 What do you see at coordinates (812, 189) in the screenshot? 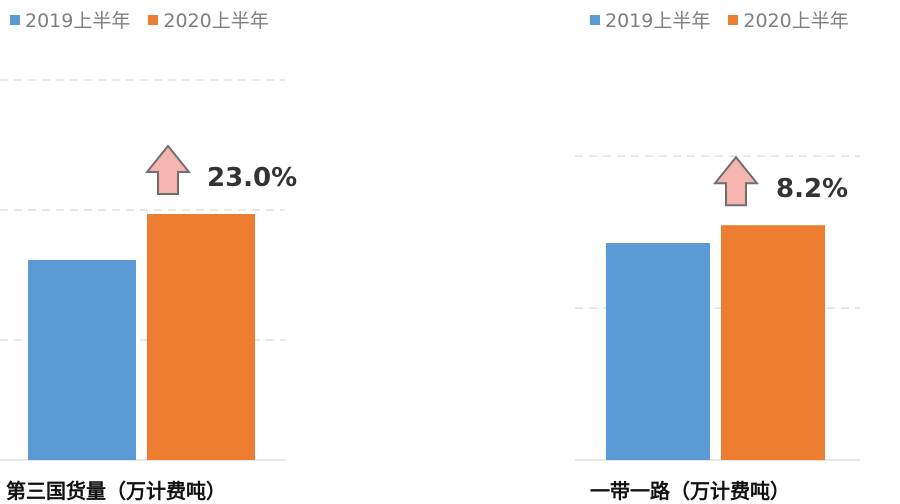
I see `growth-label: 8.2%` at bounding box center [812, 189].